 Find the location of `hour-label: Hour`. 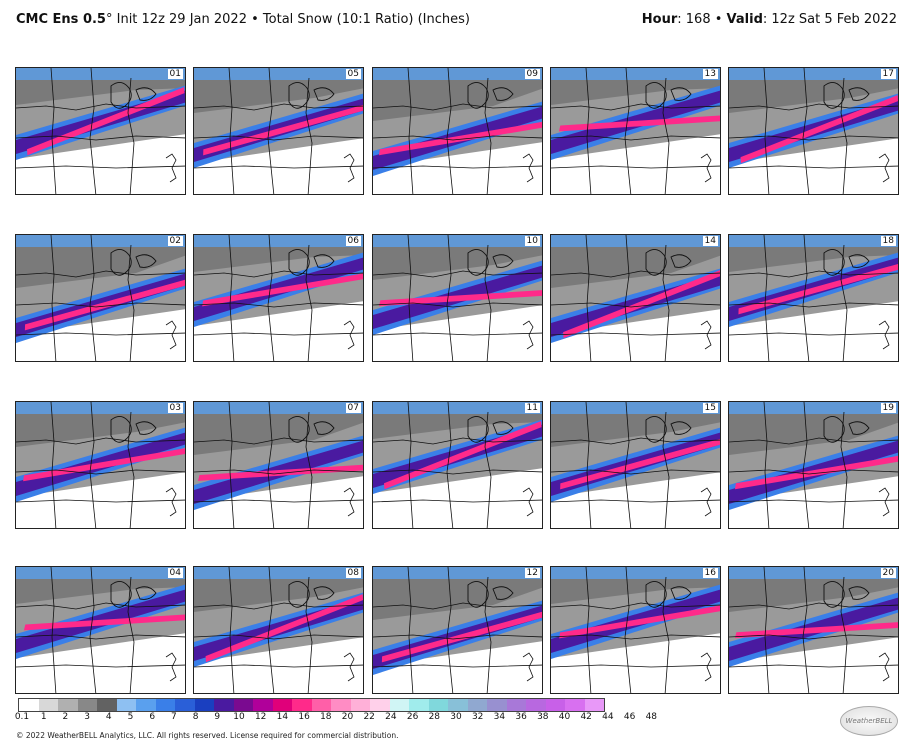

hour-label: Hour is located at coordinates (659, 19).